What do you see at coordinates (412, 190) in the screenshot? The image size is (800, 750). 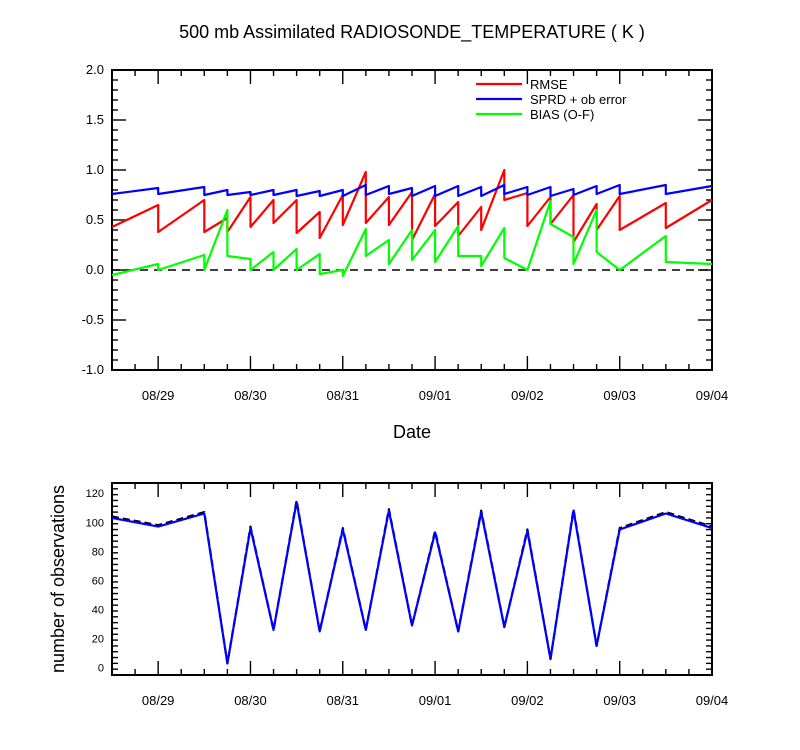 I see `series-line-sprd-ob-error` at bounding box center [412, 190].